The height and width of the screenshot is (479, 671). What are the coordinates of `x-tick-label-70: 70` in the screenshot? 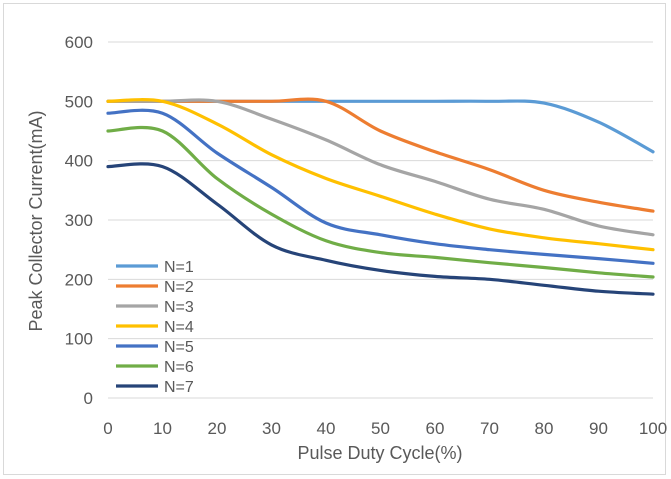 It's located at (489, 428).